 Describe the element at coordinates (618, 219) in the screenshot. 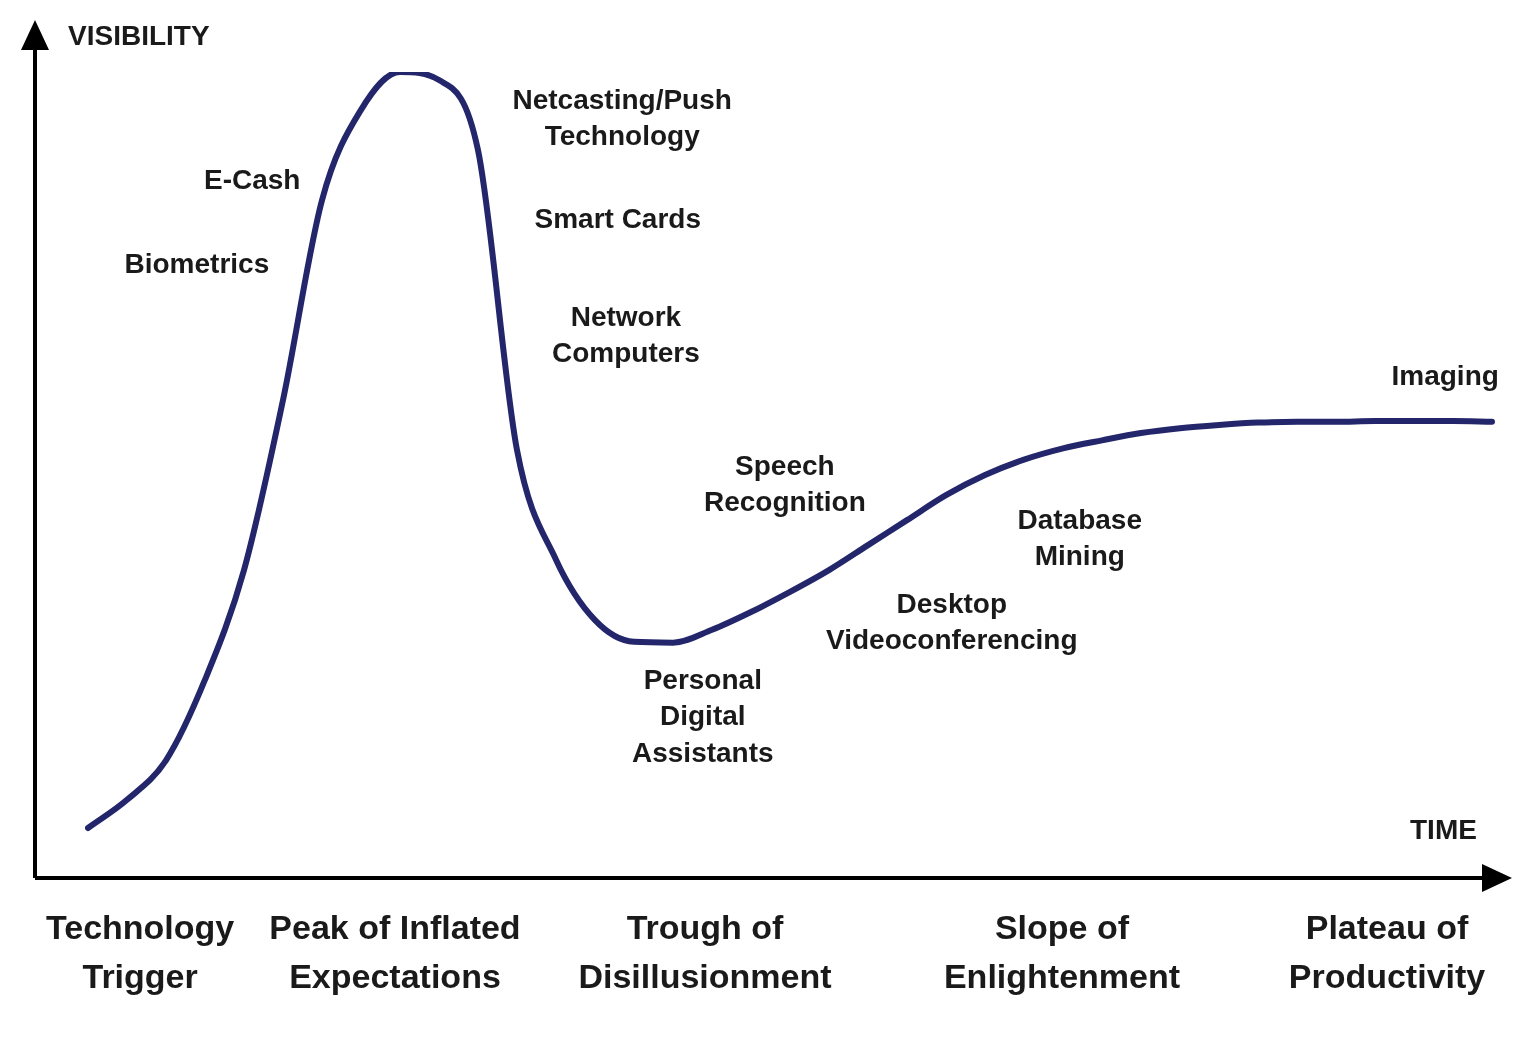

I see `annotation: Smart Cards` at that location.